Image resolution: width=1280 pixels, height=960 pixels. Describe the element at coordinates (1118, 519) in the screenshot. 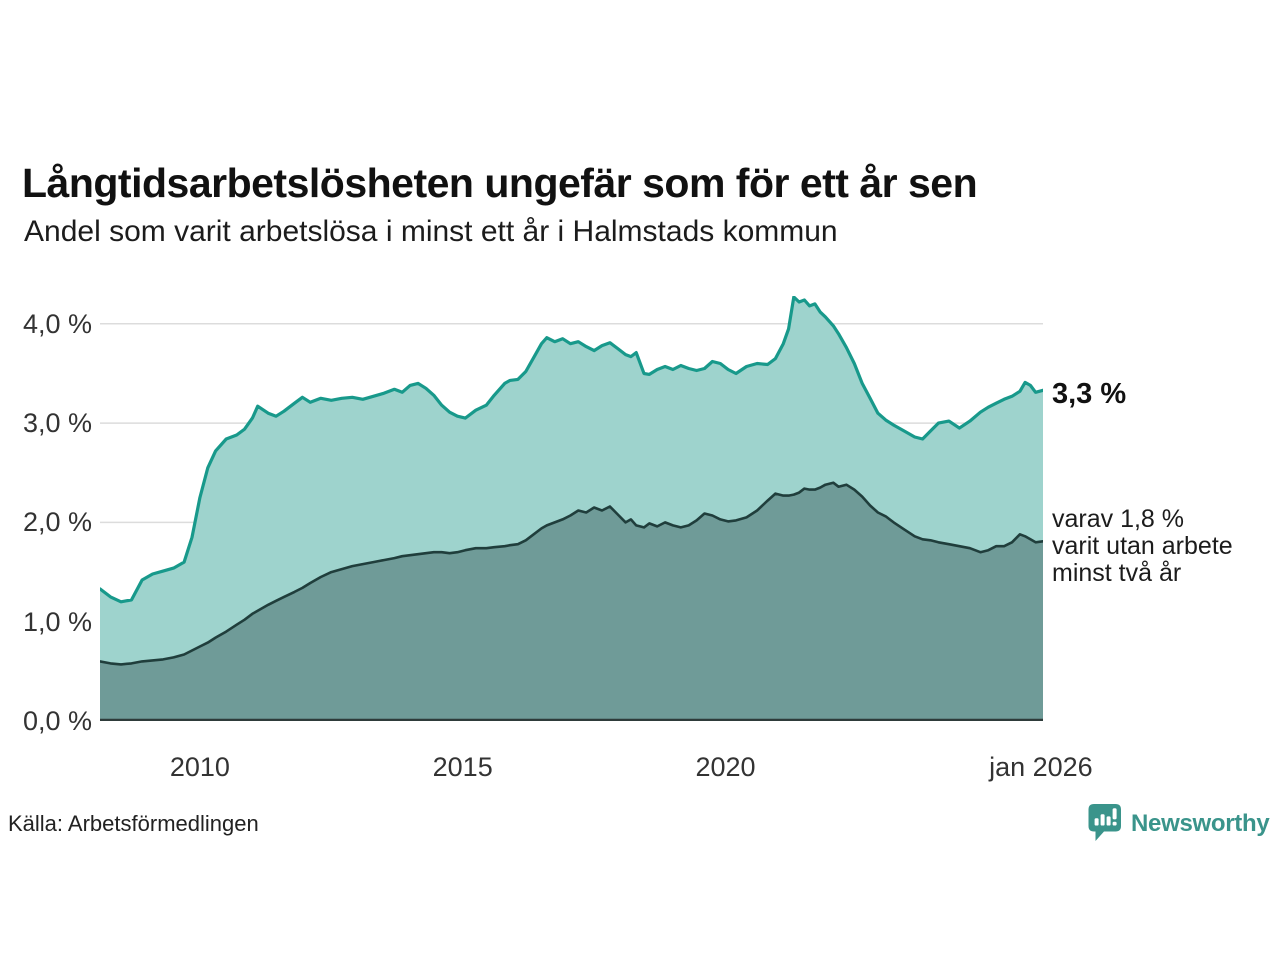

I see `breakdown-line-1: varav 1,8 %` at that location.